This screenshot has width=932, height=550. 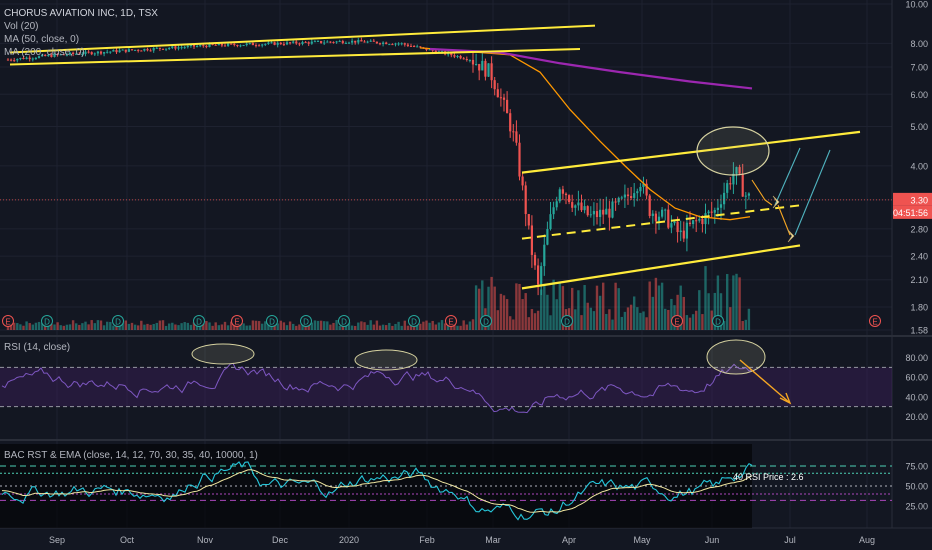 What do you see at coordinates (199, 321) in the screenshot?
I see `event-marker-dividend` at bounding box center [199, 321].